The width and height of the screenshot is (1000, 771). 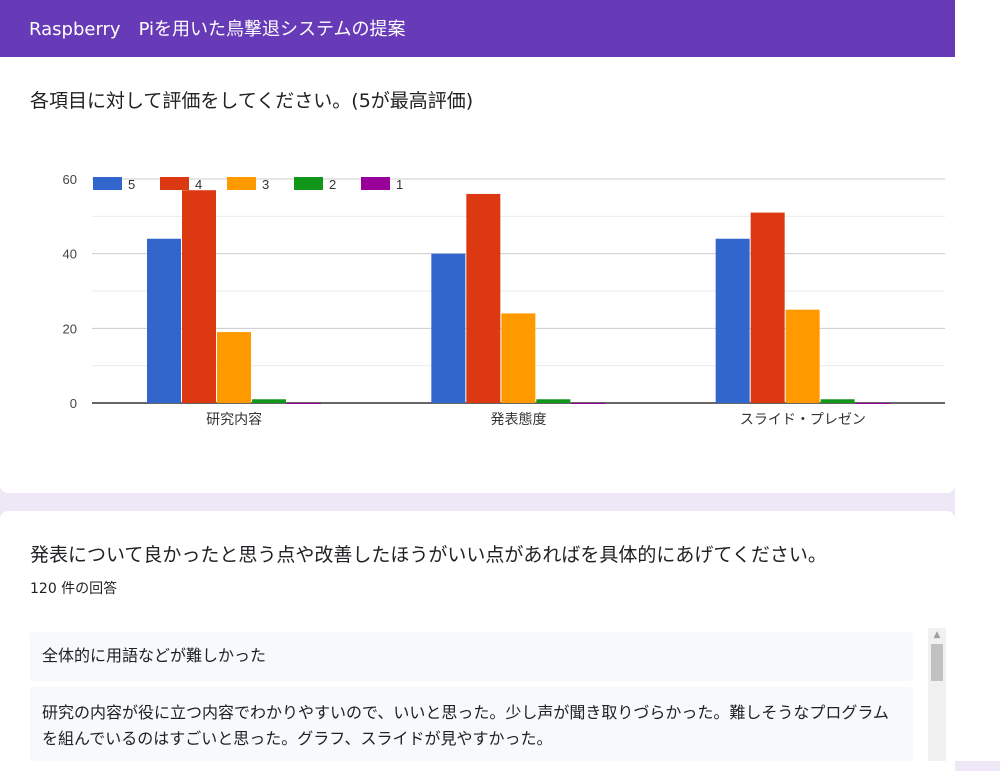 I want to click on page-right-margin, so click(x=977, y=380).